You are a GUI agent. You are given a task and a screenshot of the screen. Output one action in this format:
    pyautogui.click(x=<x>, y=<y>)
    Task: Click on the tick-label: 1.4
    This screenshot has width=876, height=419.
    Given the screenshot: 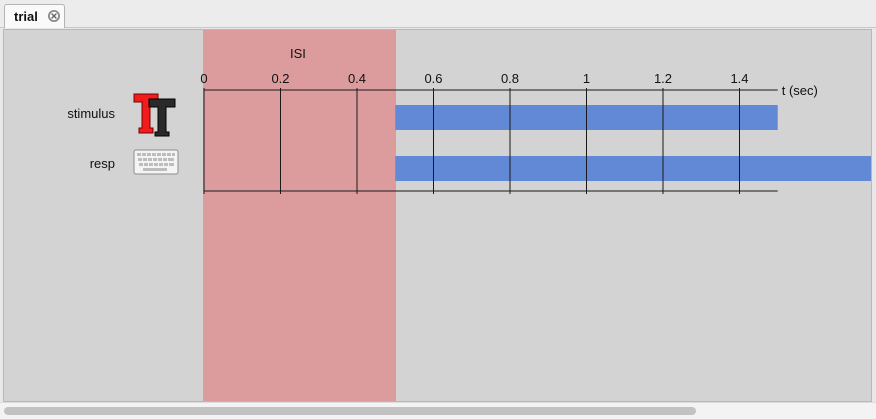 What is the action you would take?
    pyautogui.click(x=739, y=78)
    